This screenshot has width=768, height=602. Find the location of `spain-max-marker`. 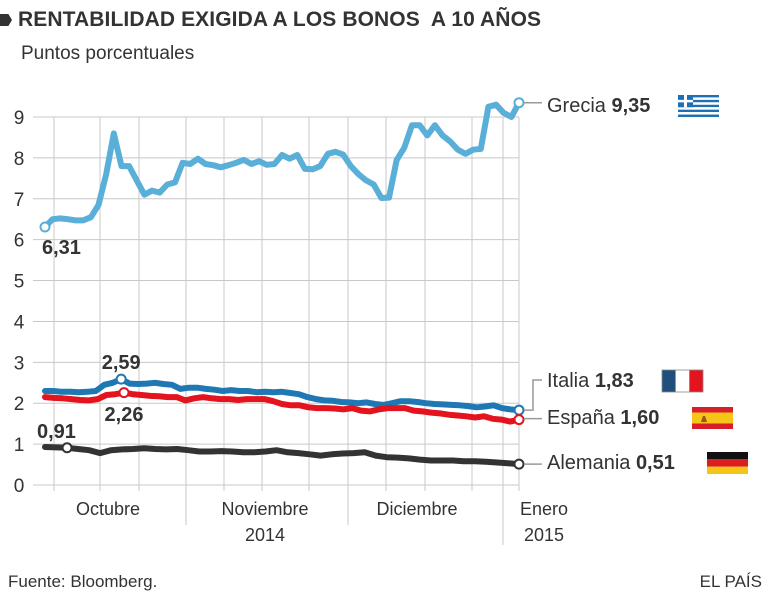

spain-max-marker is located at coordinates (124, 393).